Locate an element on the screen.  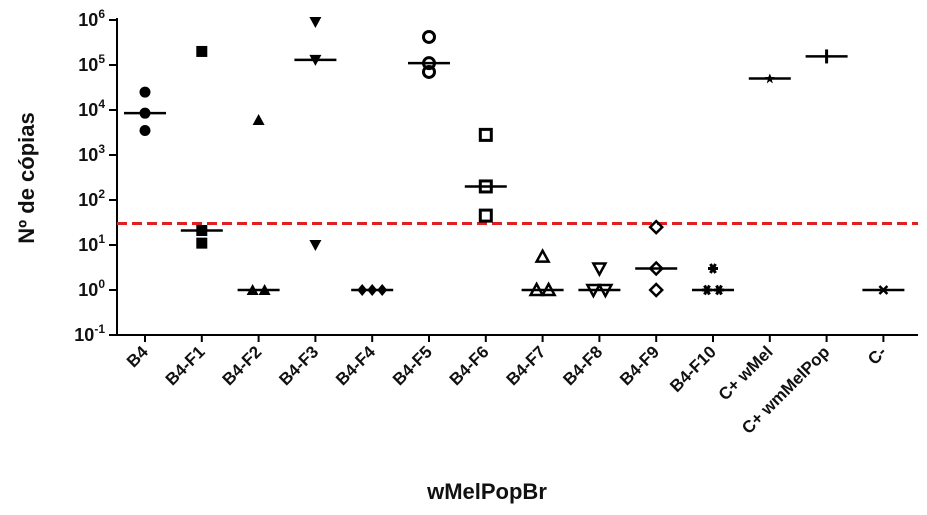
x-tick-label: B4-F9 is located at coordinates (639, 365).